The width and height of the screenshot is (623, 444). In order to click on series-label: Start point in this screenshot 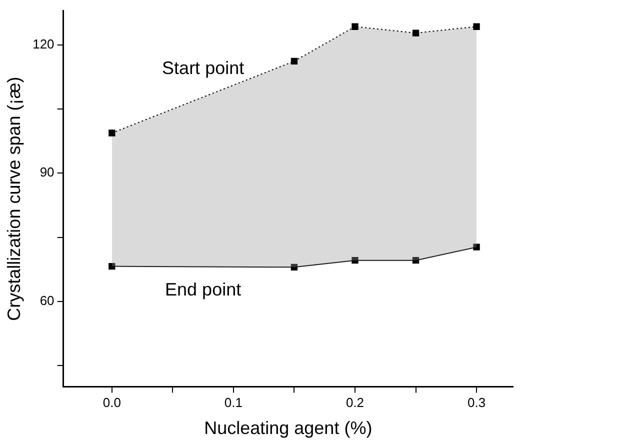, I will do `click(203, 68)`.